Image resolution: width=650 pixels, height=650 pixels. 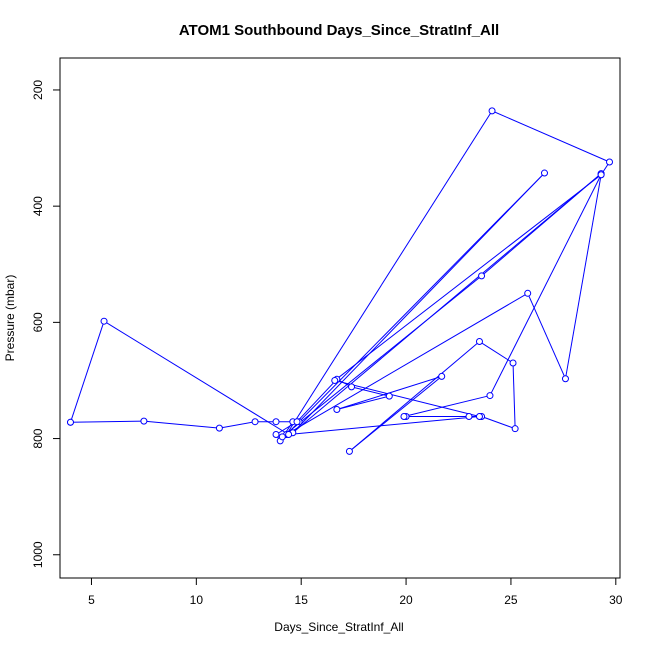 What do you see at coordinates (511, 600) in the screenshot?
I see `x-tick-label: 25` at bounding box center [511, 600].